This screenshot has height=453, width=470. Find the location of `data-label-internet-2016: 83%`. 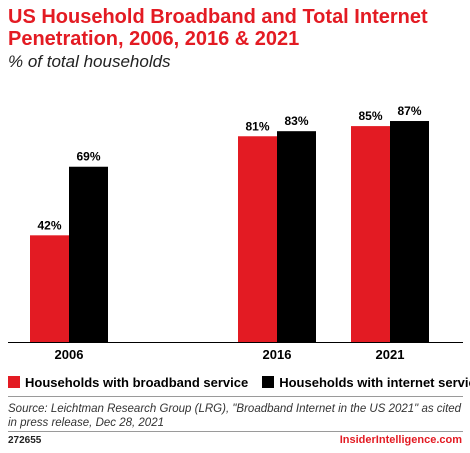

data-label-internet-2016: 83% is located at coordinates (296, 121).